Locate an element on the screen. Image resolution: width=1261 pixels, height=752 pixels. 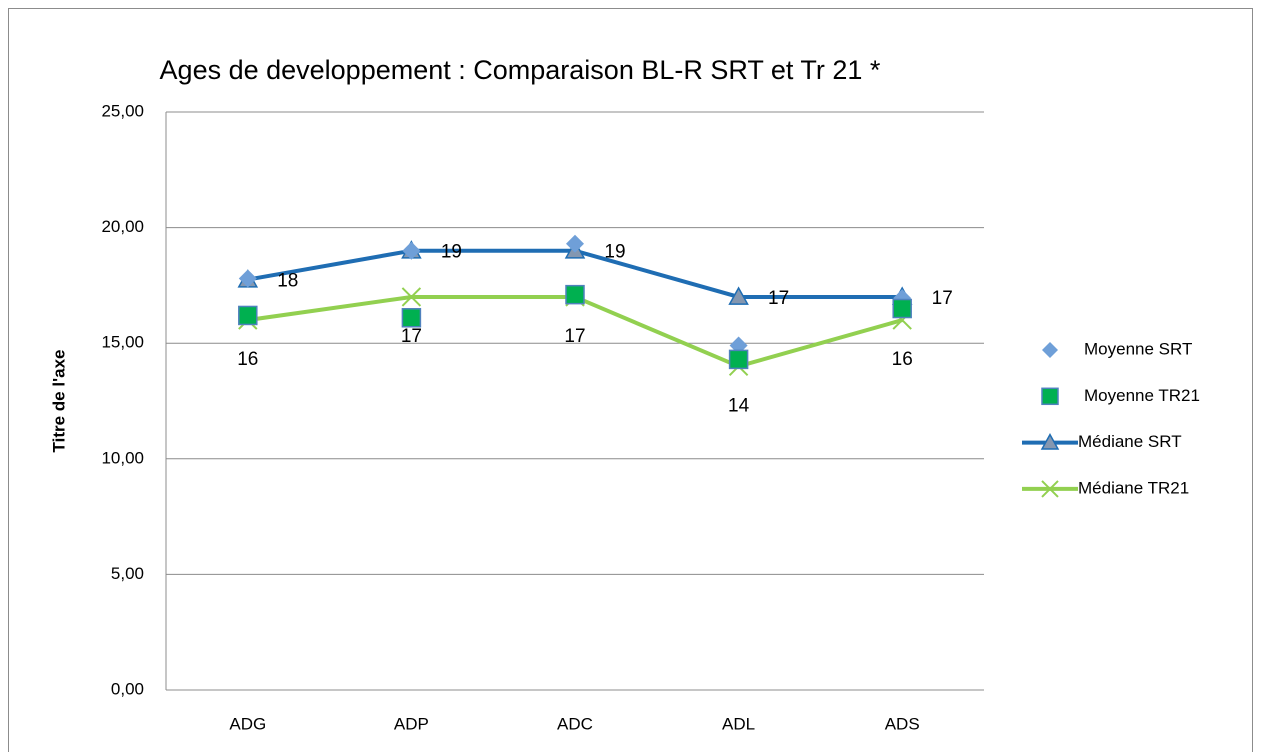
x-tick-label: ADG is located at coordinates (247, 723).